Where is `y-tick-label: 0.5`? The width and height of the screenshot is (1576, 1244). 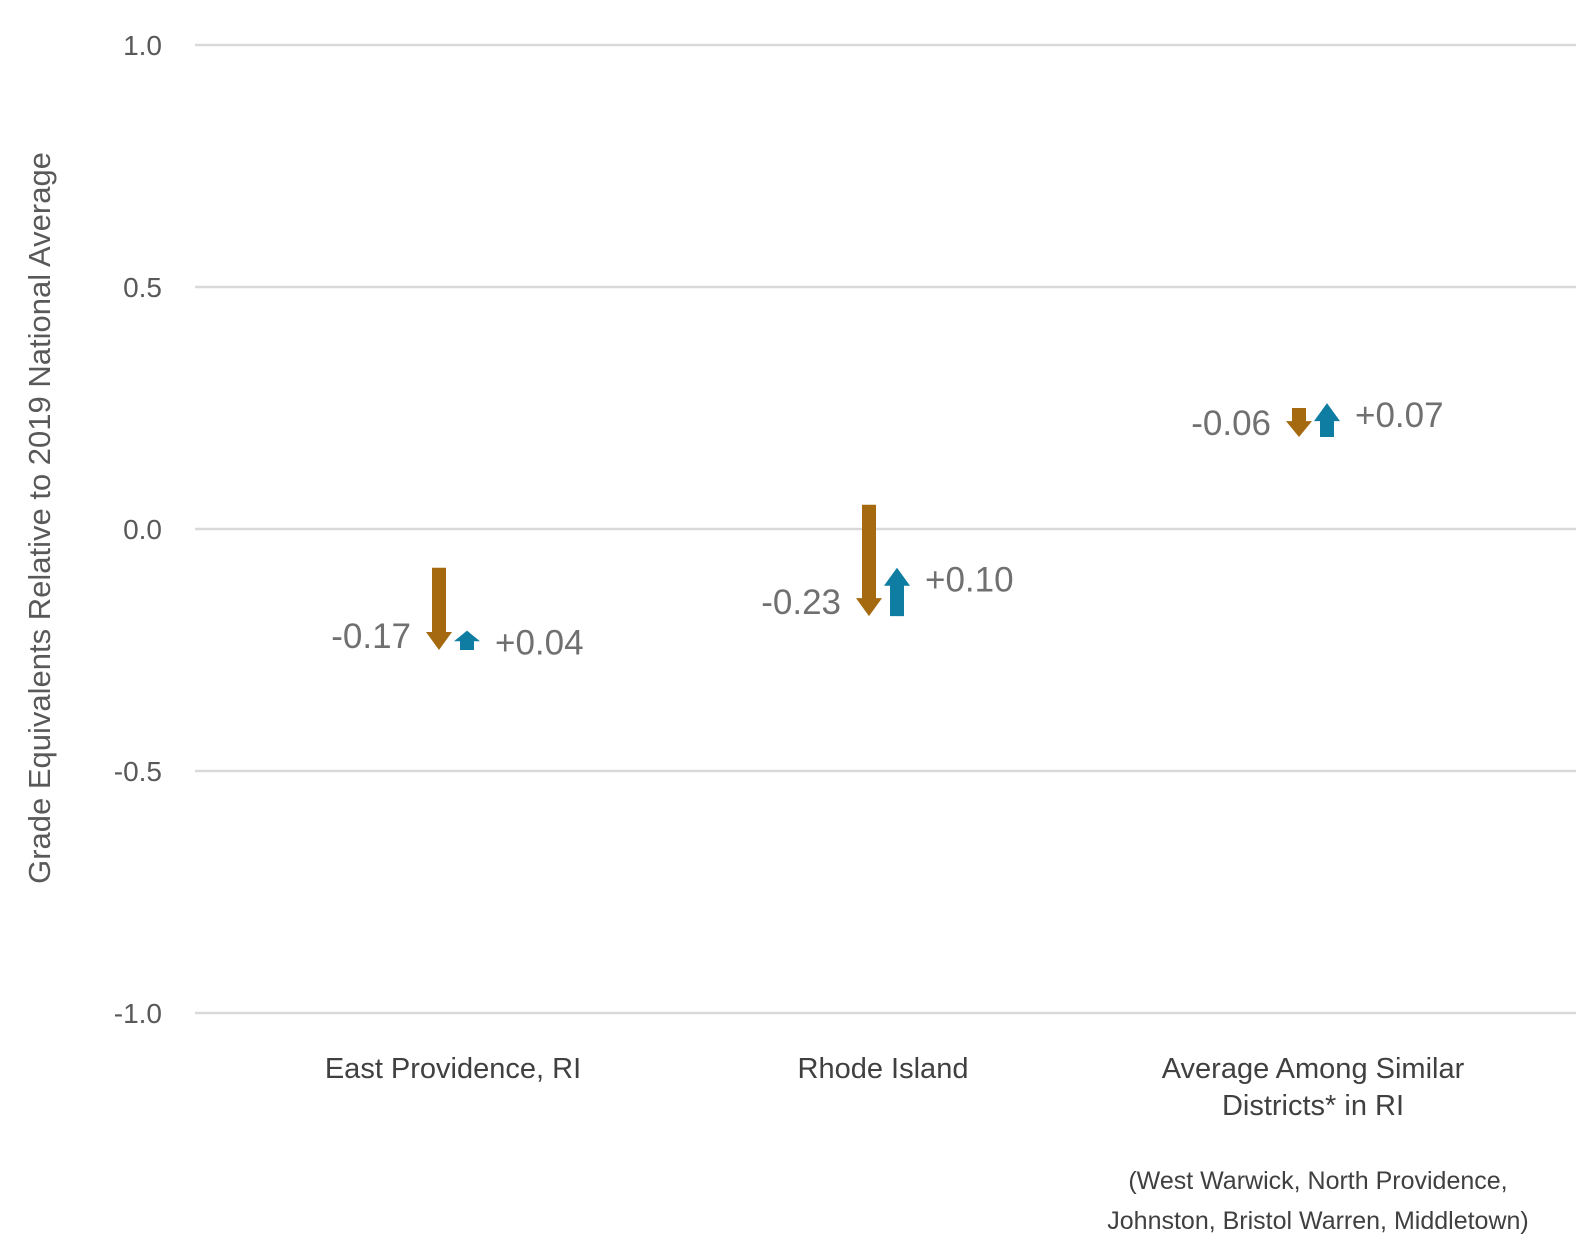
y-tick-label: 0.5 is located at coordinates (142, 287).